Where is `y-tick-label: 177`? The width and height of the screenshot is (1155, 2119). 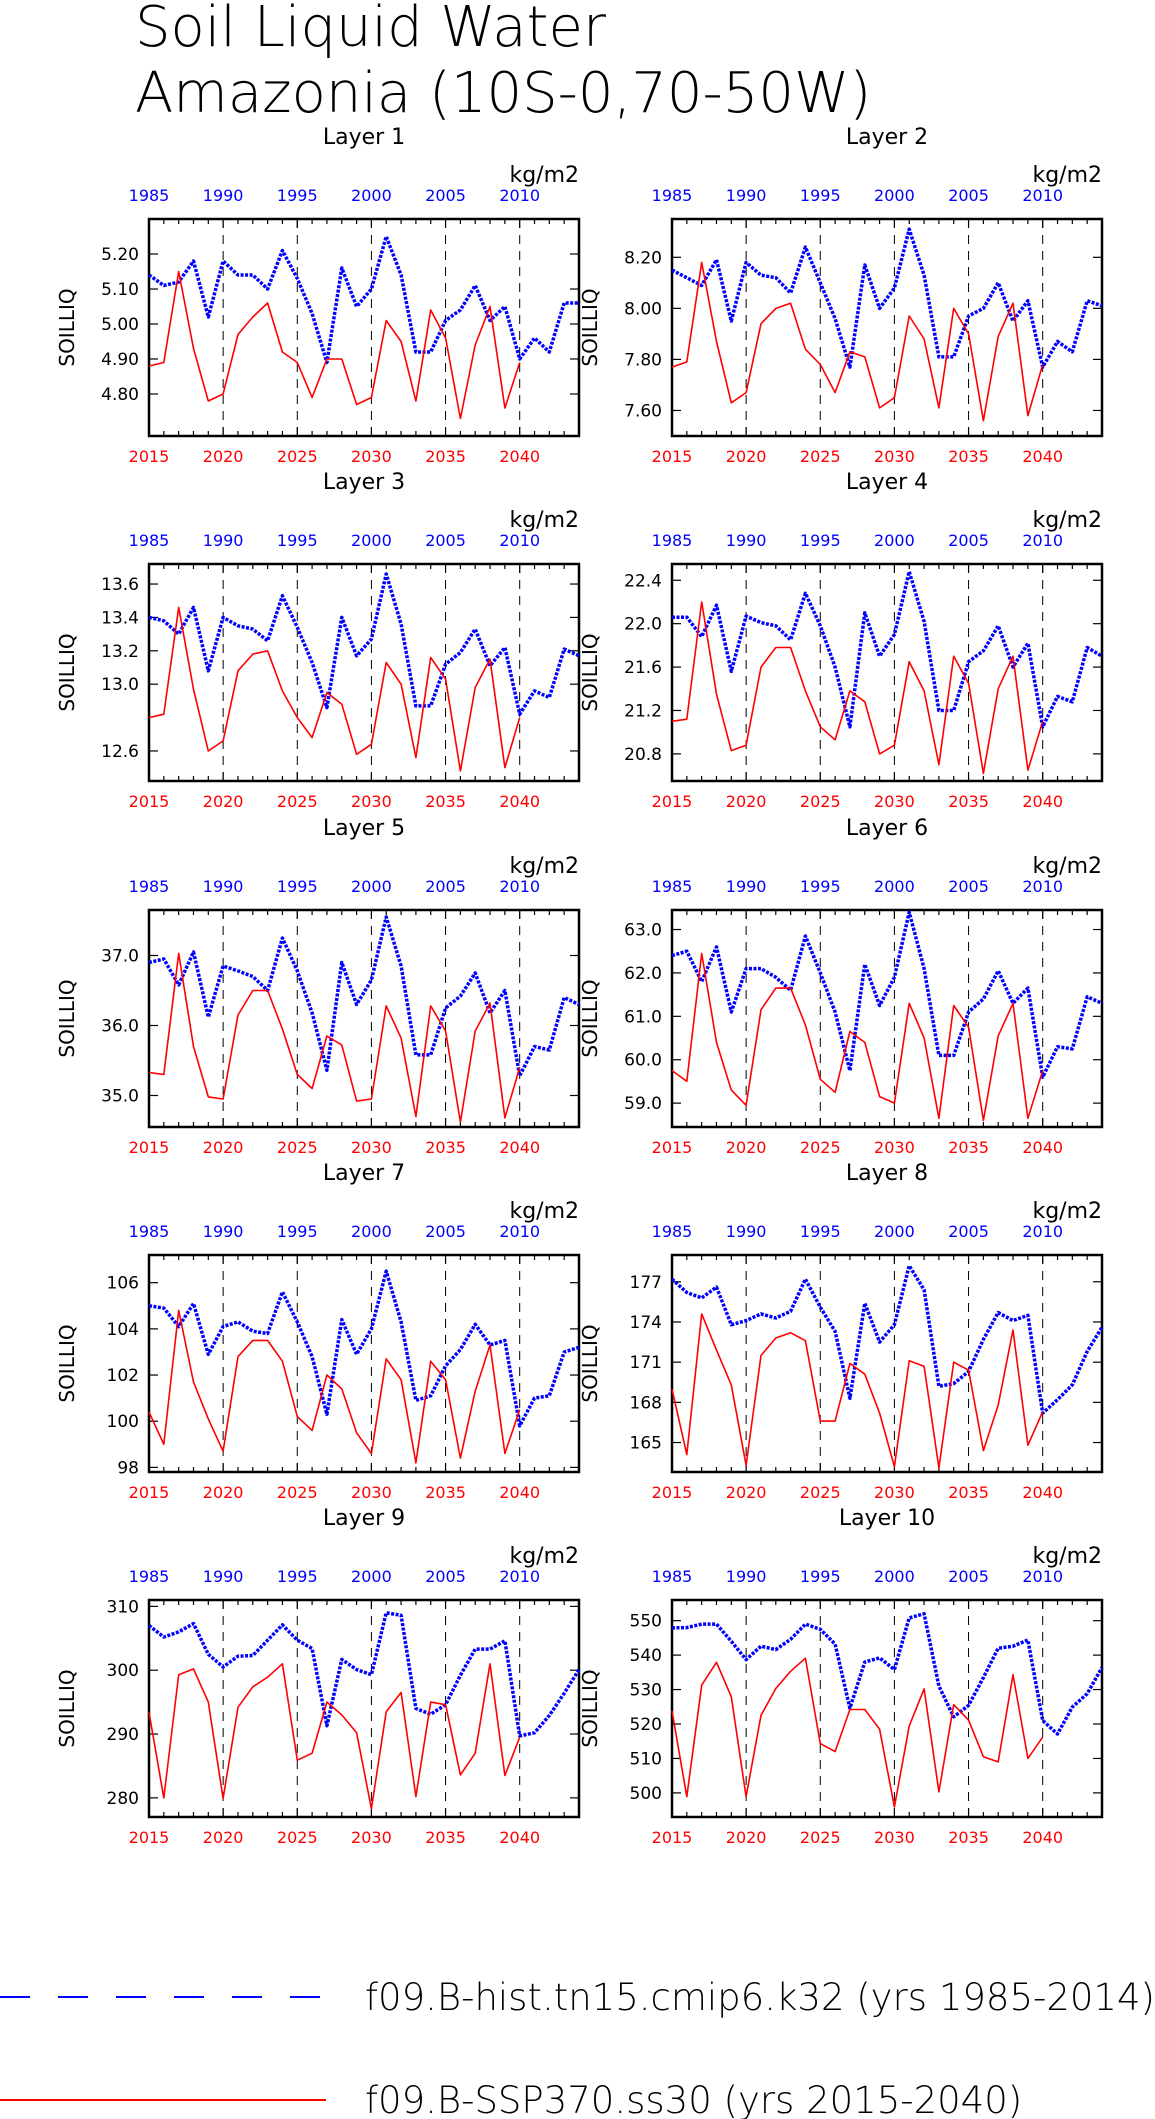 y-tick-label: 177 is located at coordinates (646, 1283).